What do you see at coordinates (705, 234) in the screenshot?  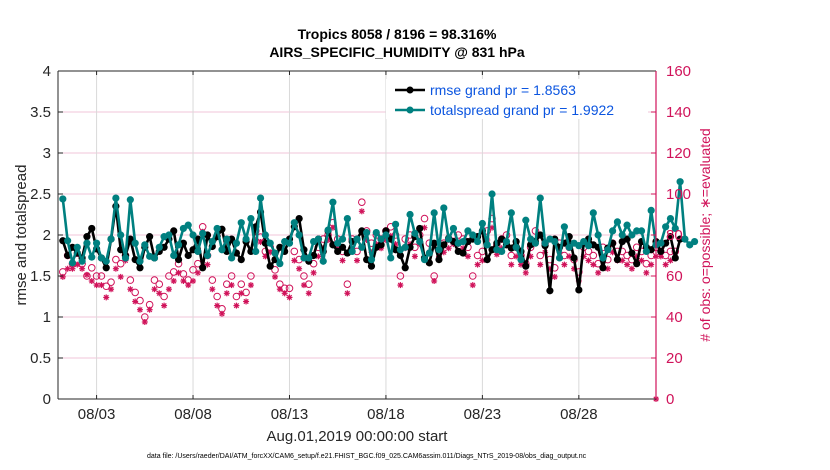 I see `y-axis-right-label: # of obs: o=possible; ∗=evaluated` at bounding box center [705, 234].